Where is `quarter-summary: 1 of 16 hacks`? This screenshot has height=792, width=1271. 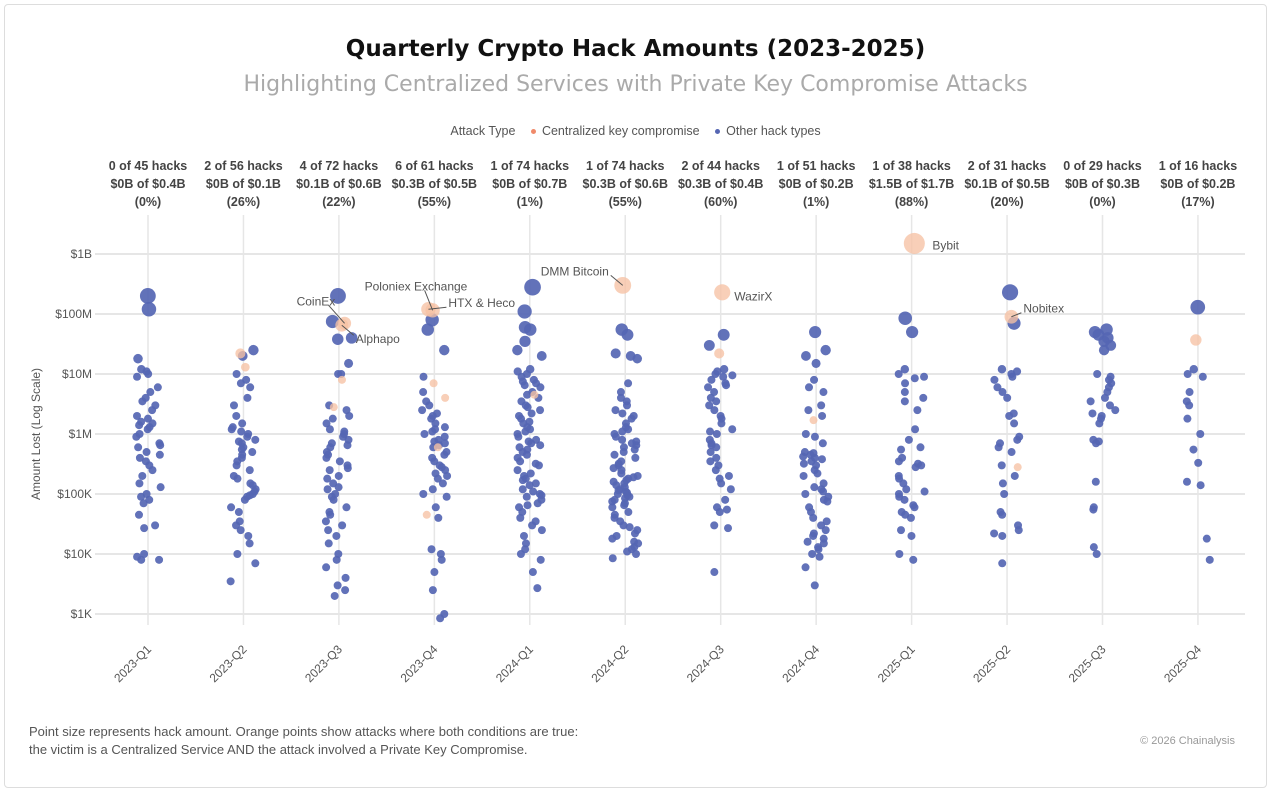 quarter-summary: 1 of 16 hacks is located at coordinates (1198, 166).